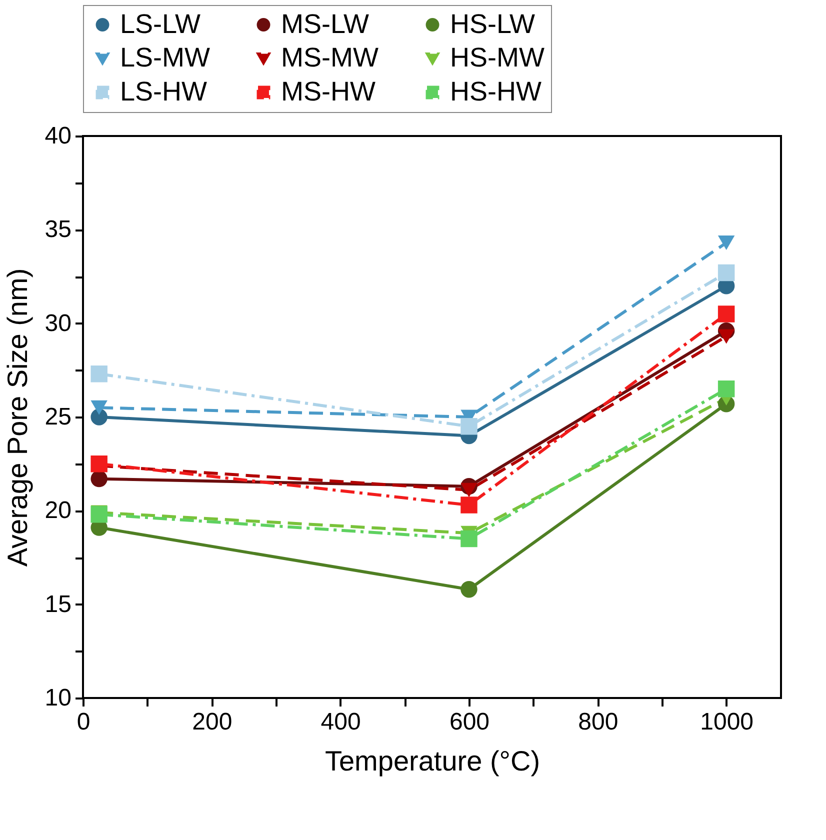  What do you see at coordinates (17, 417) in the screenshot?
I see `y-axis-title: Average Pore Size (nm)` at bounding box center [17, 417].